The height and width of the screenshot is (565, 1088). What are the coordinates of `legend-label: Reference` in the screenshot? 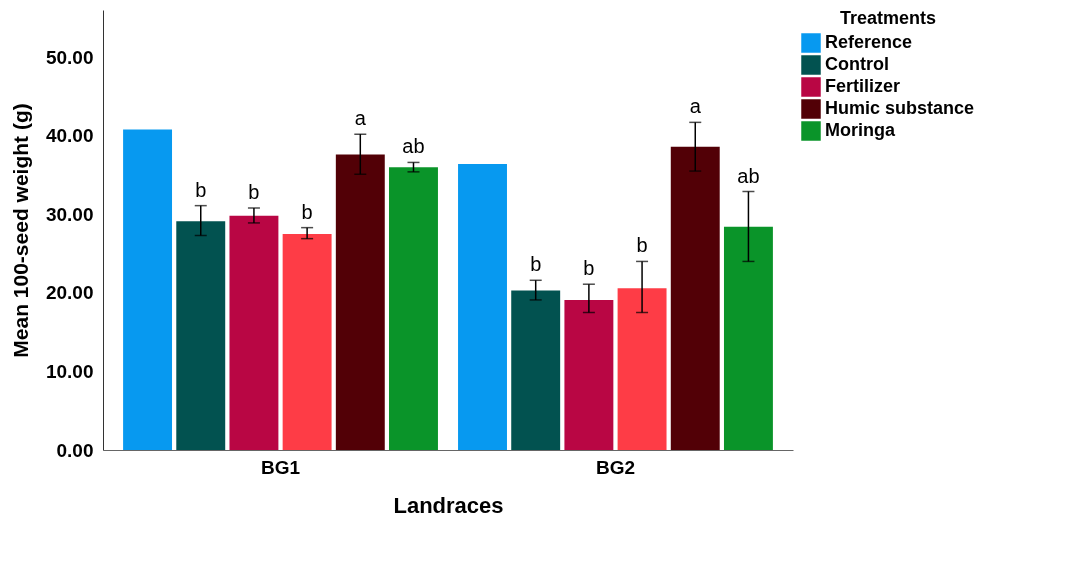 It's located at (869, 42).